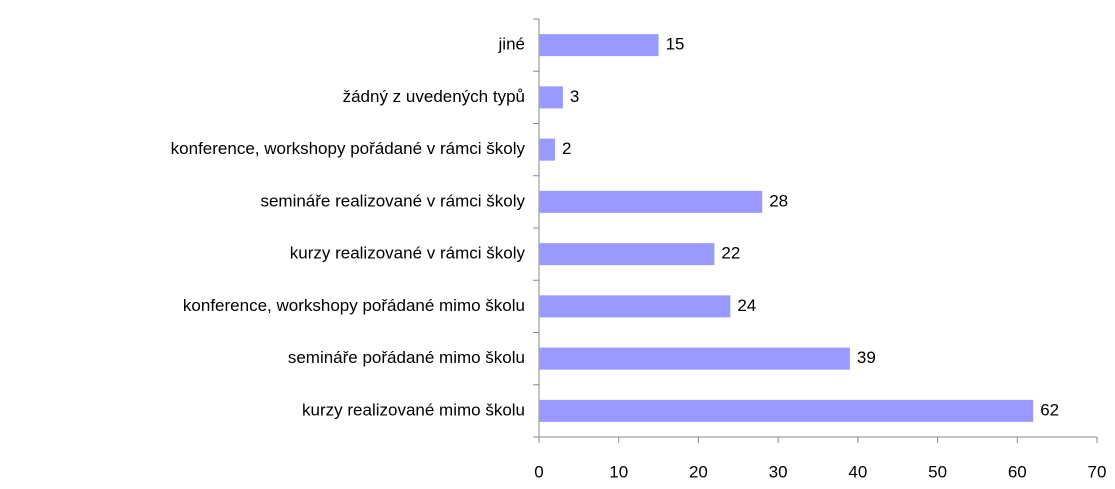 The width and height of the screenshot is (1115, 489). Describe the element at coordinates (866, 357) in the screenshot. I see `value-label: 39` at that location.